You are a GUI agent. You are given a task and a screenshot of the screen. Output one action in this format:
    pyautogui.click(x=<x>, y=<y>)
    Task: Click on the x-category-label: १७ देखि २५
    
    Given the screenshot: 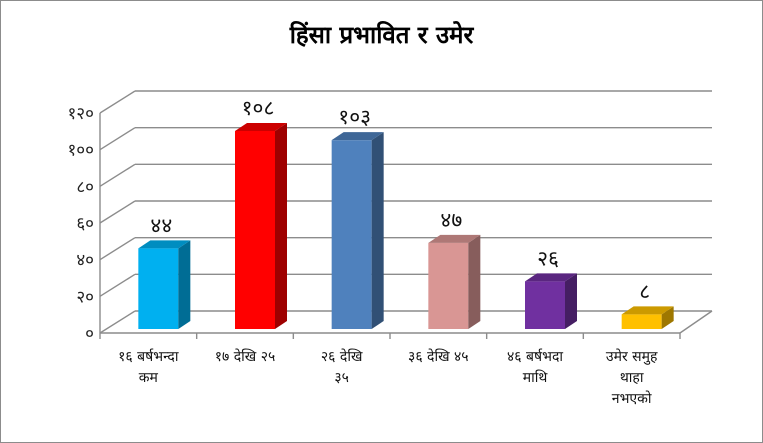 What is the action you would take?
    pyautogui.click(x=245, y=356)
    